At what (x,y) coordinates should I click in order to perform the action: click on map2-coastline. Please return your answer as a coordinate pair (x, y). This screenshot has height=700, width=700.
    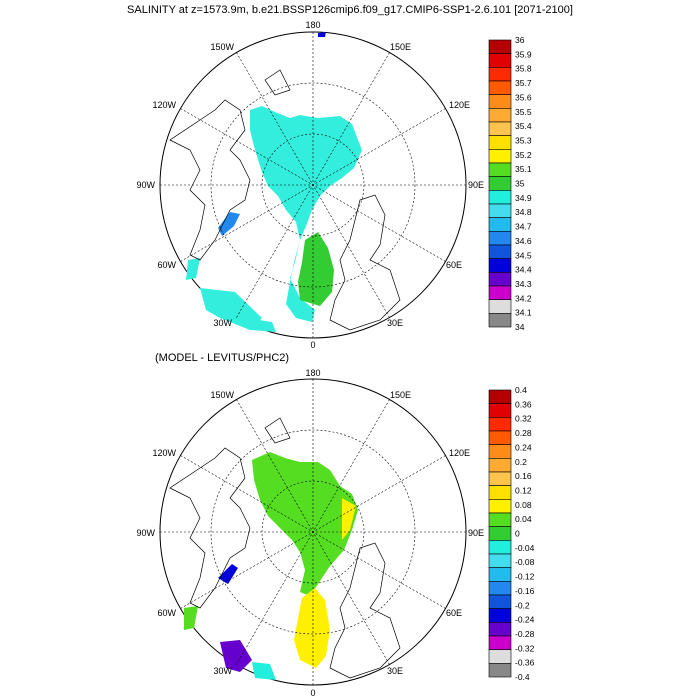
    Looking at the image, I should click on (285, 548).